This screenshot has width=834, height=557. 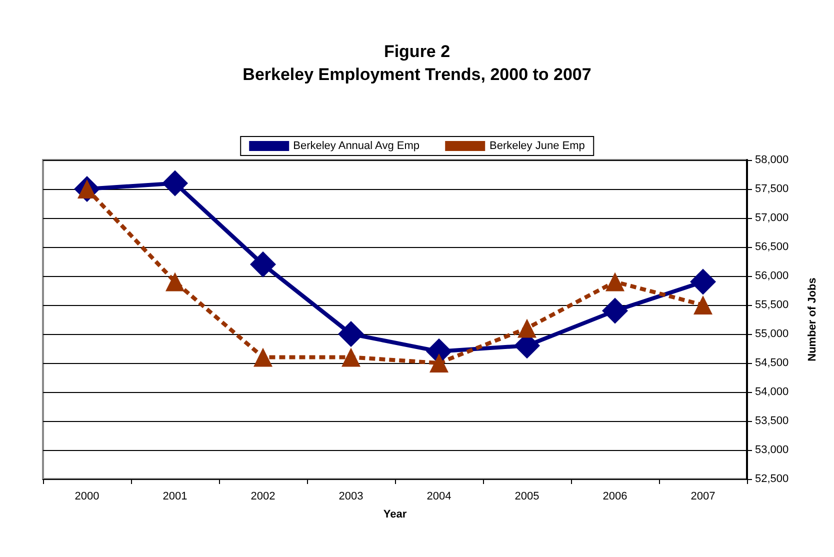 I want to click on y-tick-label: 56,000, so click(x=772, y=276).